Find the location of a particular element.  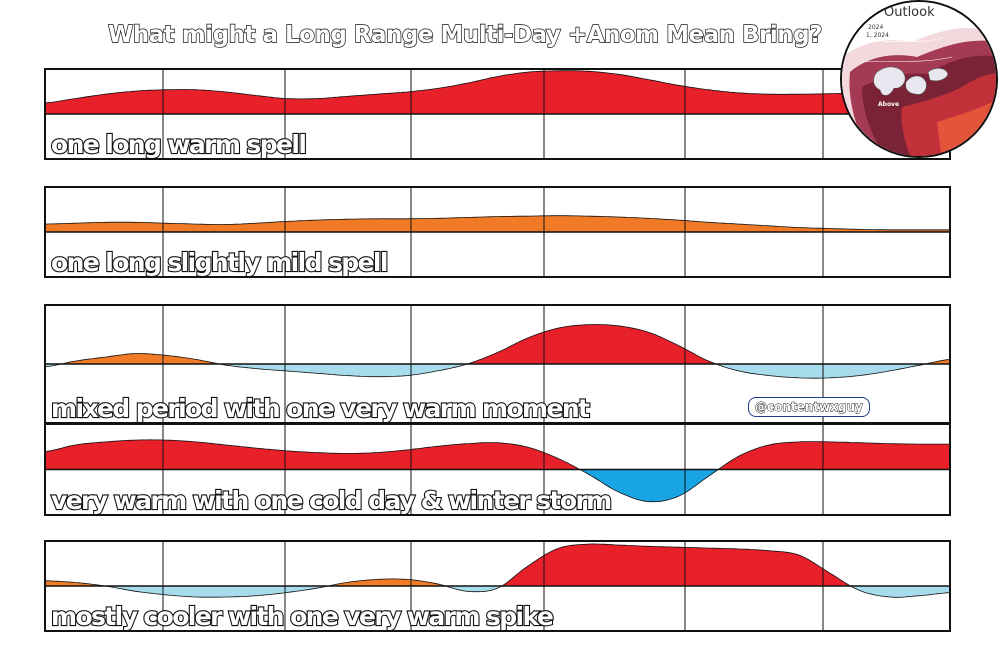

watermark: @contentwxguy is located at coordinates (809, 407).